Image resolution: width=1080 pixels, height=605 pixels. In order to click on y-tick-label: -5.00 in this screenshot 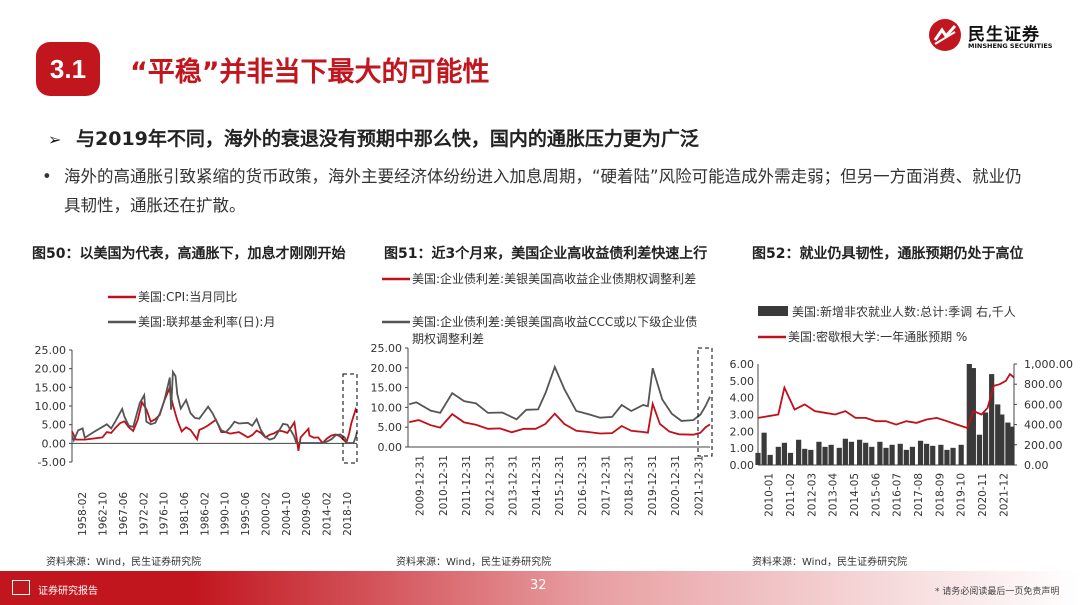, I will do `click(52, 462)`.